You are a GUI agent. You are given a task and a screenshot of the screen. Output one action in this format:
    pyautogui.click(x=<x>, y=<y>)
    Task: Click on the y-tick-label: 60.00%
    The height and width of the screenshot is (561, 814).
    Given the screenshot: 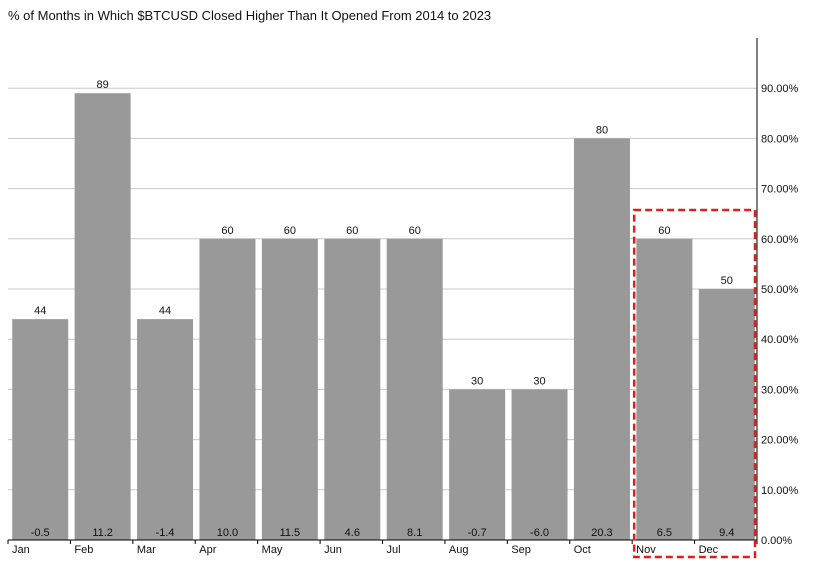 What is the action you would take?
    pyautogui.click(x=780, y=240)
    